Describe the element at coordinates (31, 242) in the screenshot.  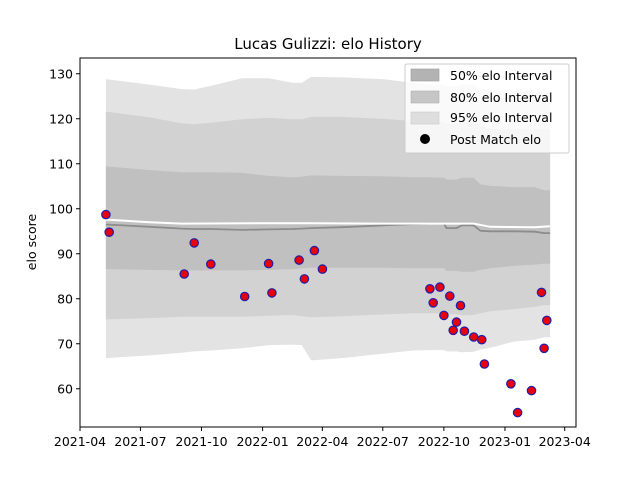
I see `y-axis-label: elo score` at that location.